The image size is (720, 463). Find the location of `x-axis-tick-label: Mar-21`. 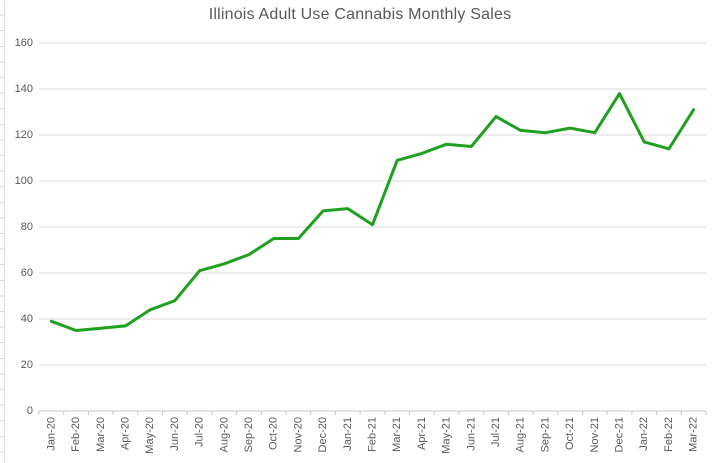

x-axis-tick-label: Mar-21 is located at coordinates (397, 434).